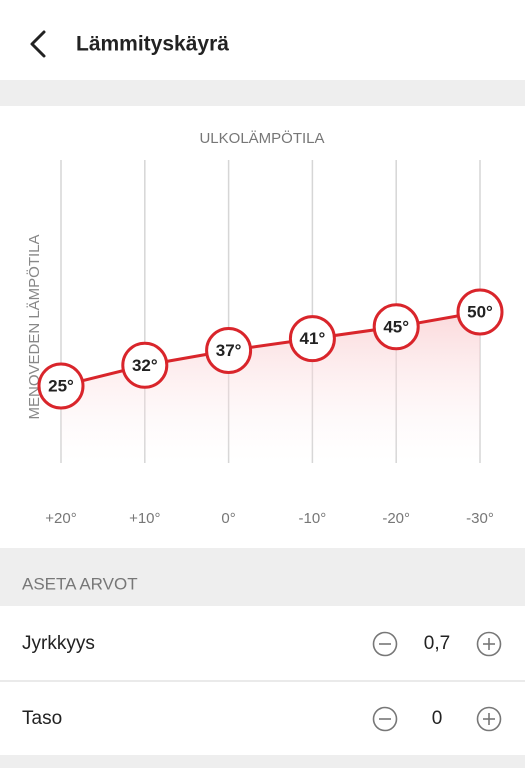  I want to click on value-label: 25°, so click(61, 385).